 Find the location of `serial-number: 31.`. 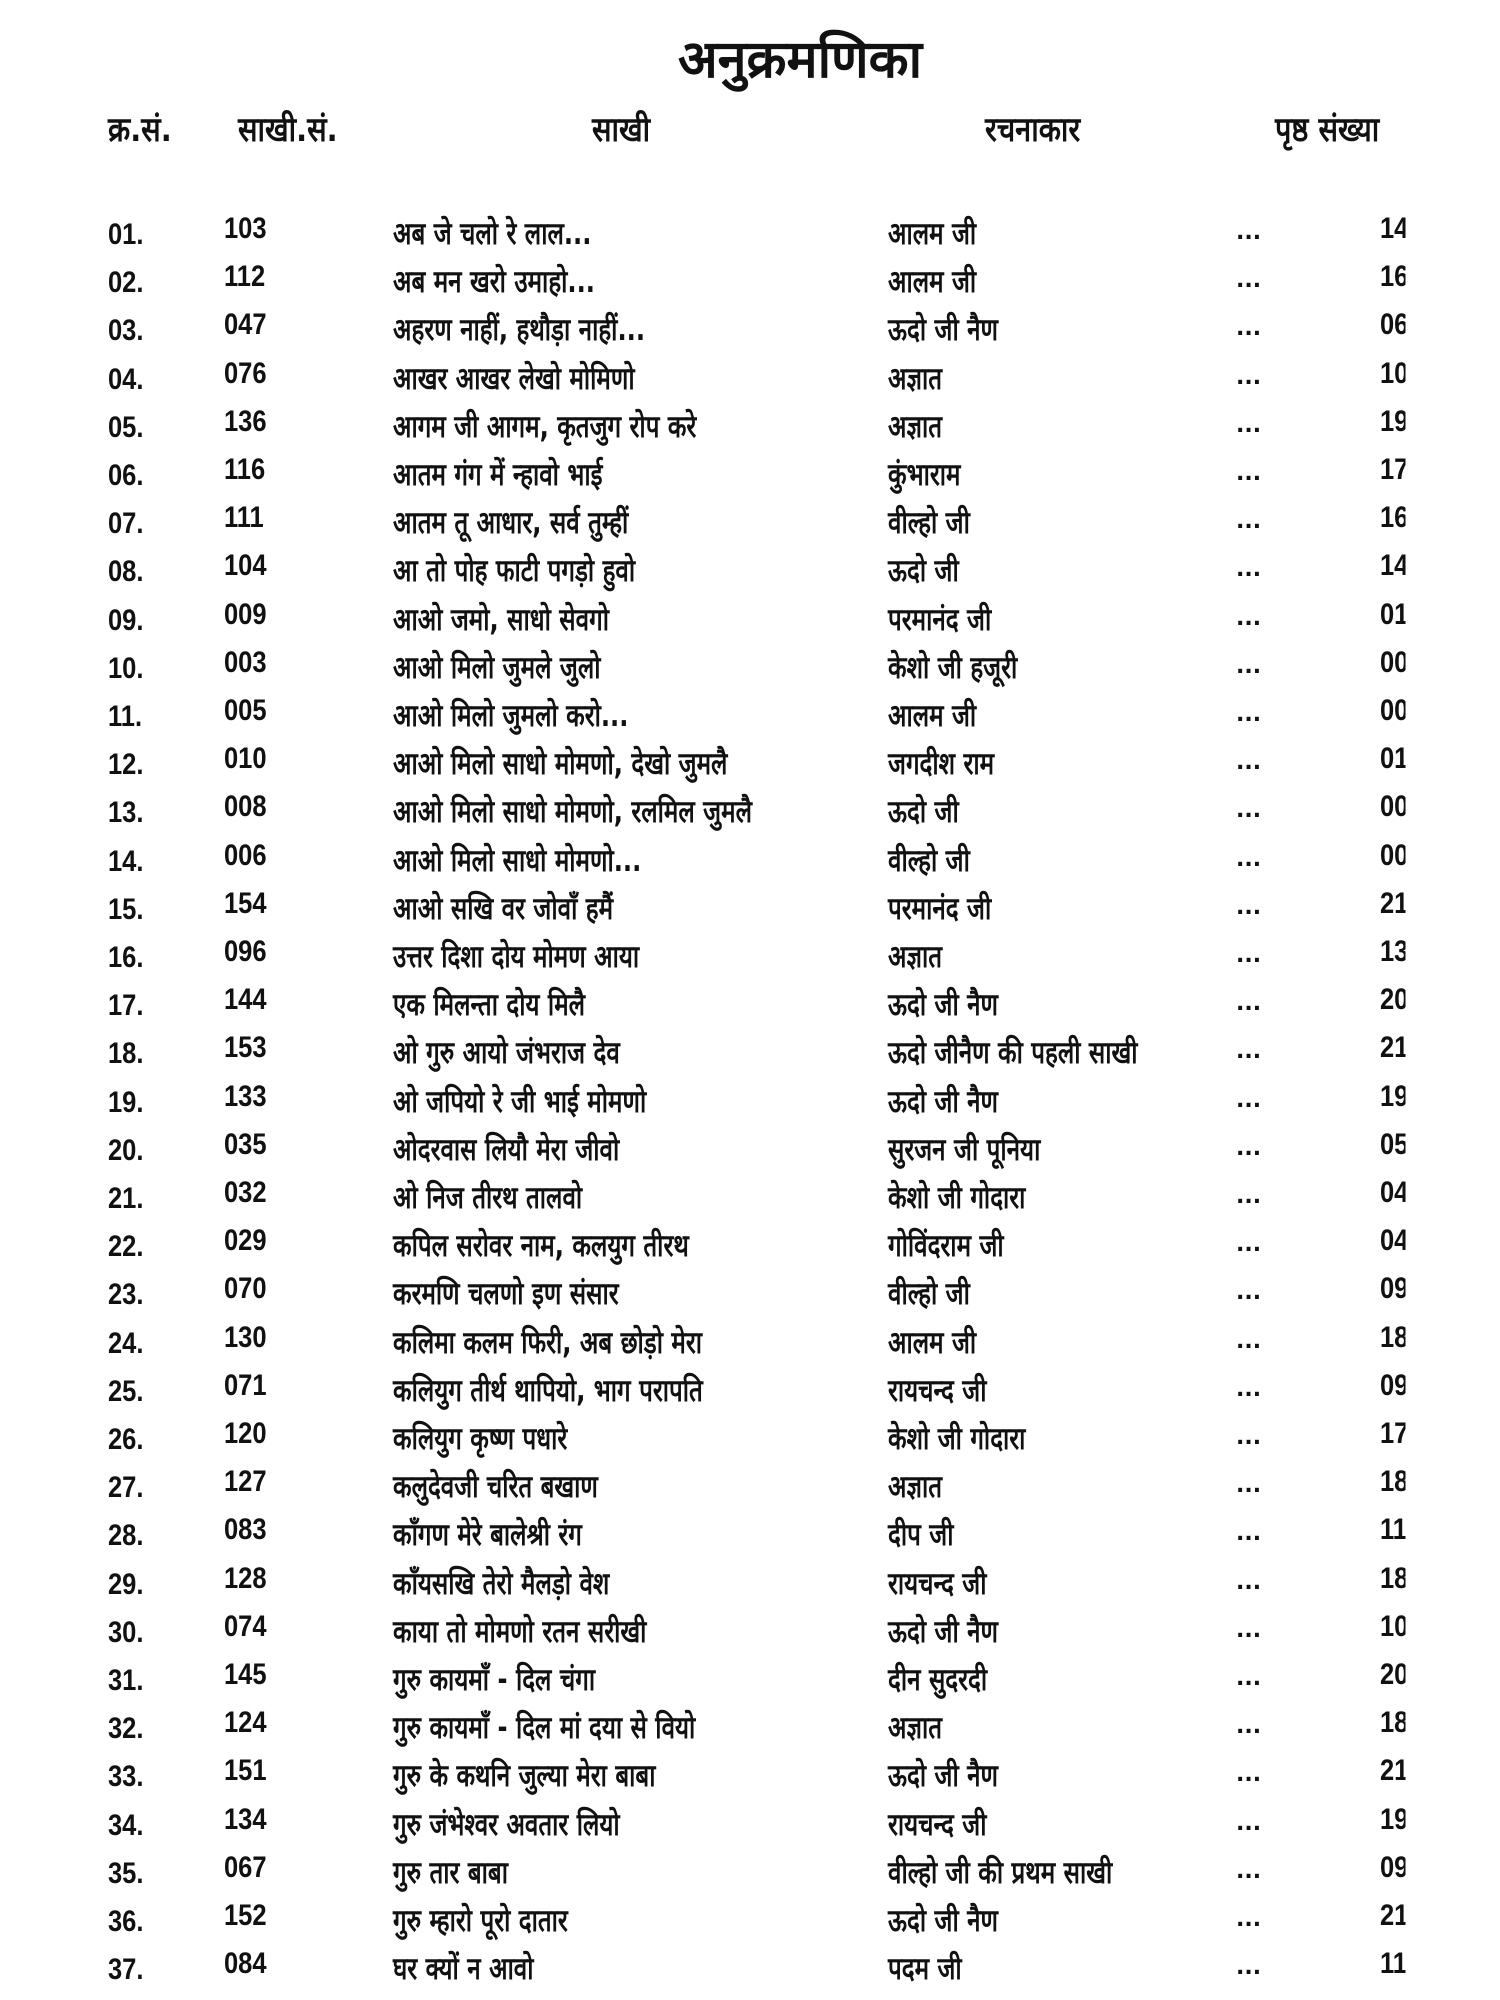

serial-number: 31. is located at coordinates (126, 1680).